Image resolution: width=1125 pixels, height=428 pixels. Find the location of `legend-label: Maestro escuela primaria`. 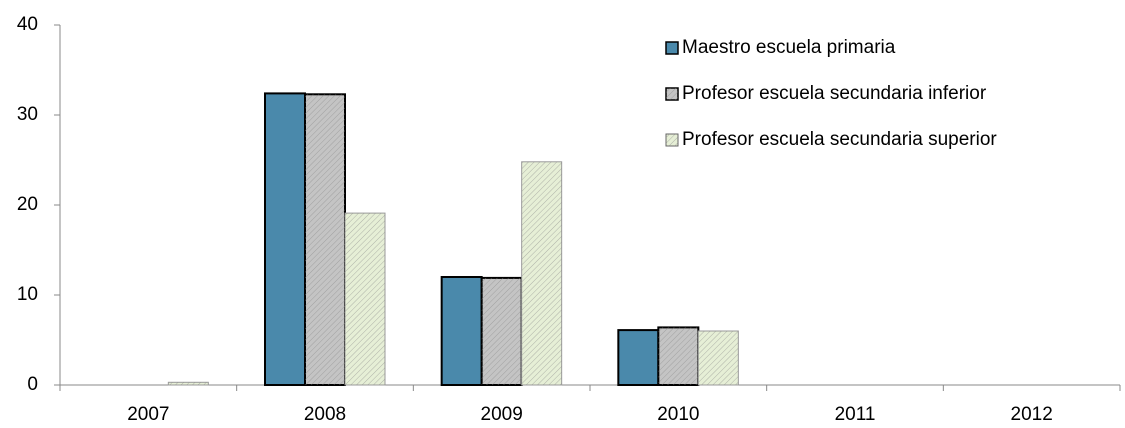

legend-label: Maestro escuela primaria is located at coordinates (789, 47).